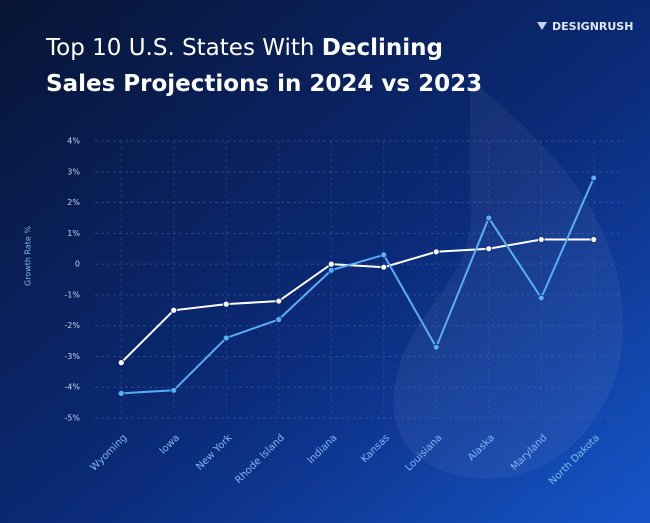 Image resolution: width=650 pixels, height=523 pixels. I want to click on brand-logo: DESIGNRUSH, so click(585, 26).